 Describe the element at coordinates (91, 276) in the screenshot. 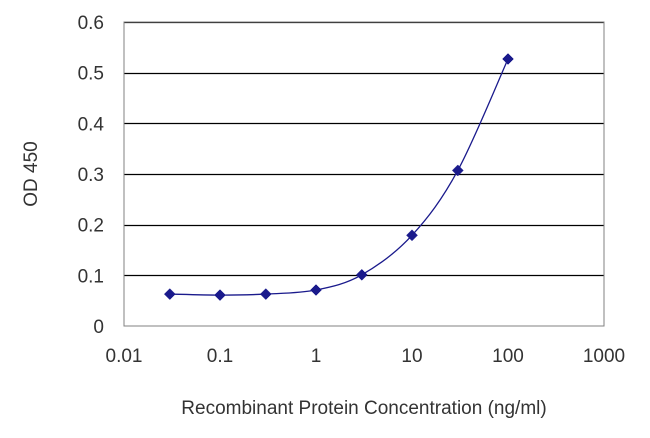

I see `y-tick-label: 0.1` at that location.